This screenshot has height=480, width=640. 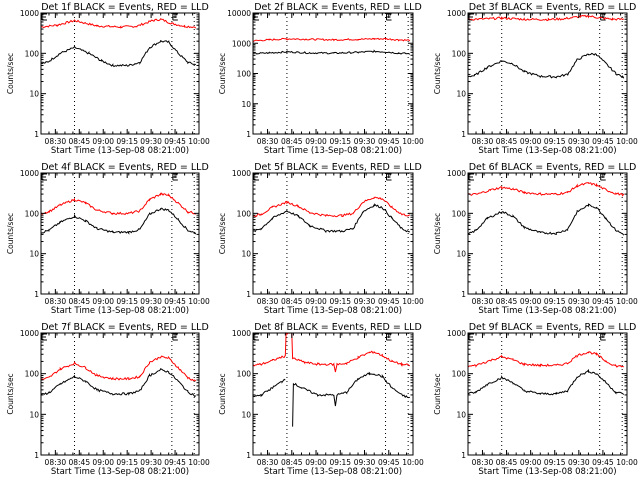 What do you see at coordinates (256, 17) in the screenshot?
I see `e-marker` at bounding box center [256, 17].